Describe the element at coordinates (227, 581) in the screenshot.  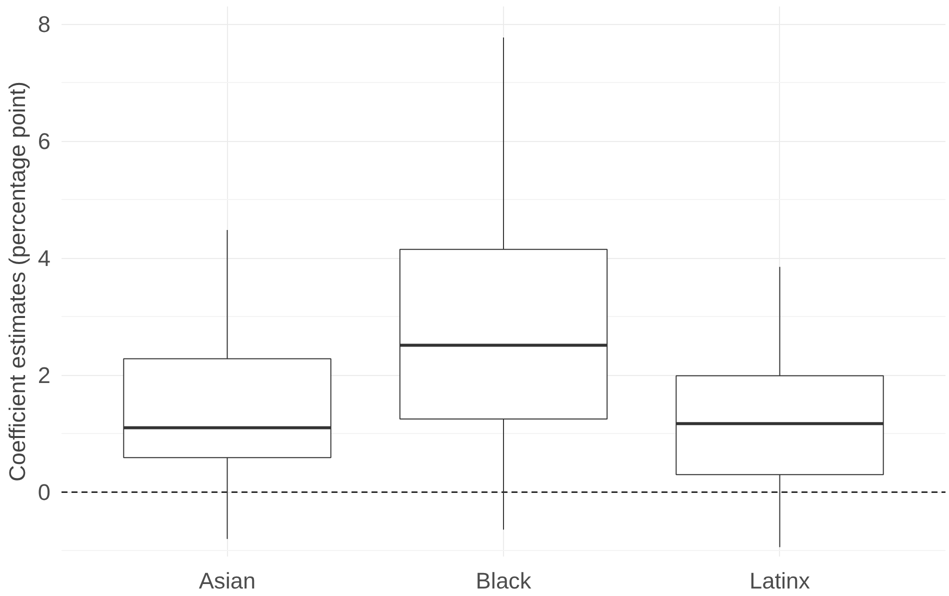
I see `x-tick-label: Asian` at that location.